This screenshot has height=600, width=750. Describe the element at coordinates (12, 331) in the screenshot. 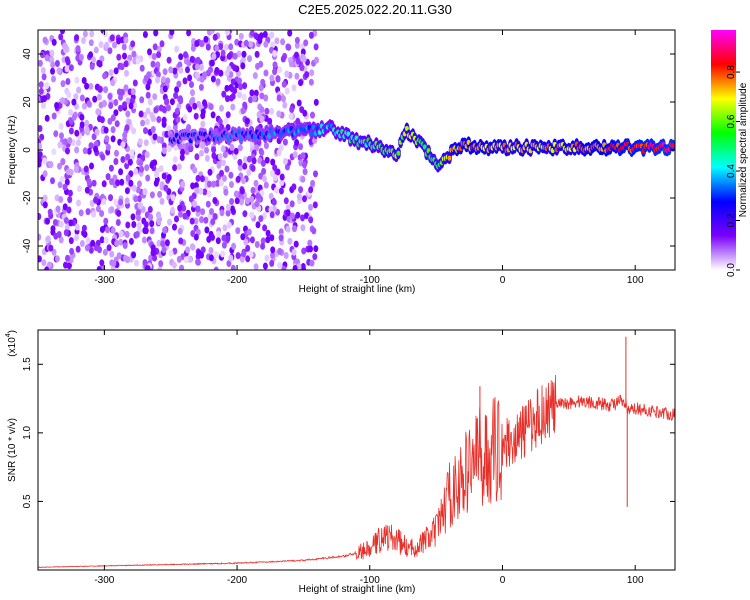

I see `snr-multiplier-close: )` at that location.